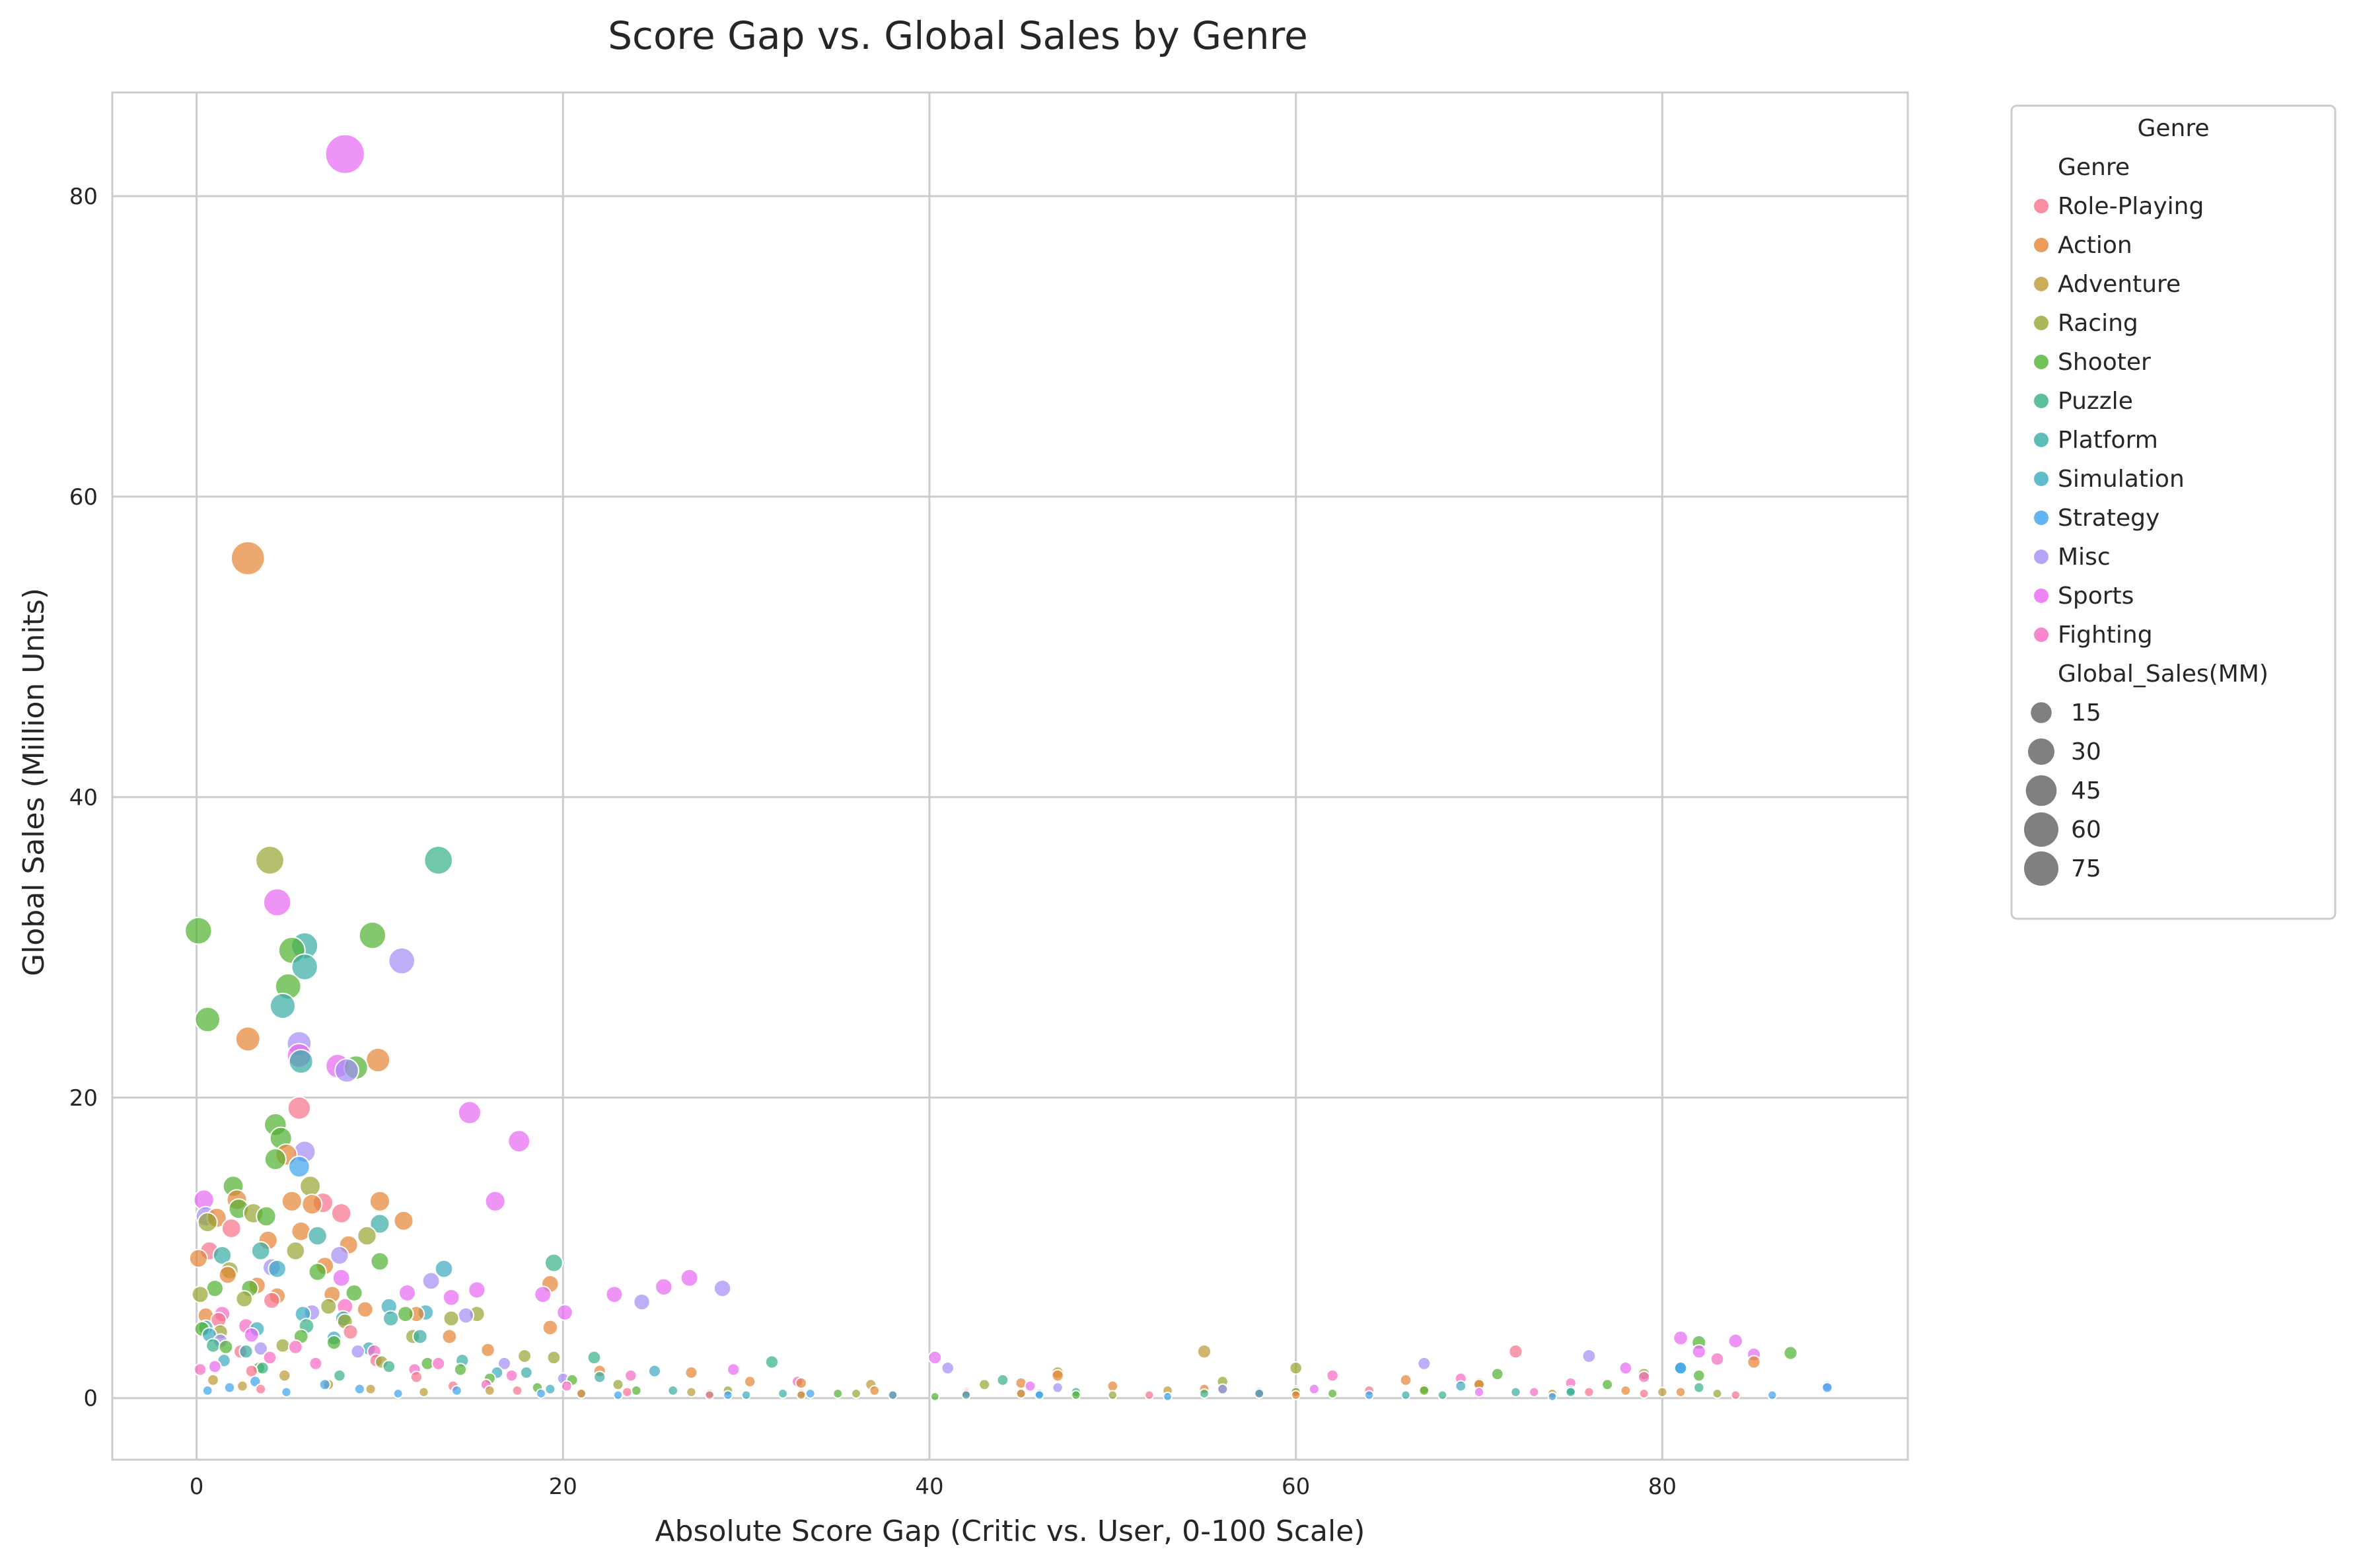 This screenshot has height=1568, width=2357. What do you see at coordinates (2095, 245) in the screenshot?
I see `legend-entry: Action` at bounding box center [2095, 245].